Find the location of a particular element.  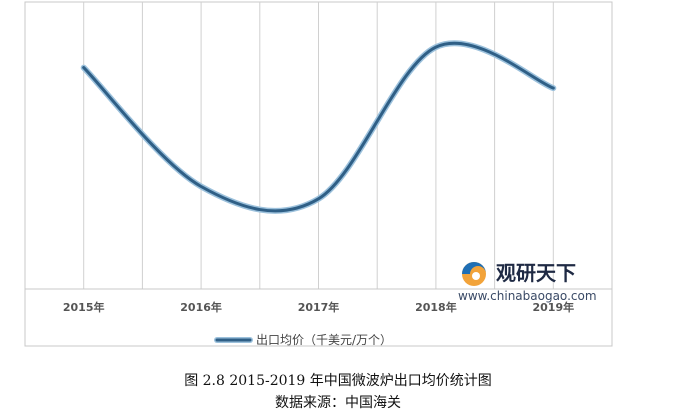

x-tick-label: 2015年 is located at coordinates (84, 307).